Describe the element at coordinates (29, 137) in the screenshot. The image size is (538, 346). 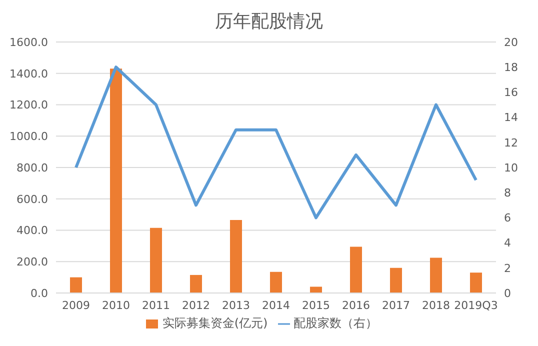
I see `y-tick-label: 1000.0` at that location.